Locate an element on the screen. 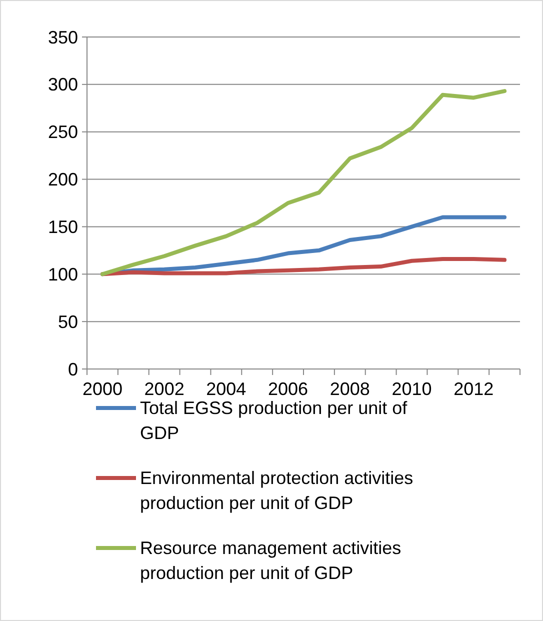 The image size is (543, 621). legend-label: Resource management activities production per unit of GDP is located at coordinates (271, 560).